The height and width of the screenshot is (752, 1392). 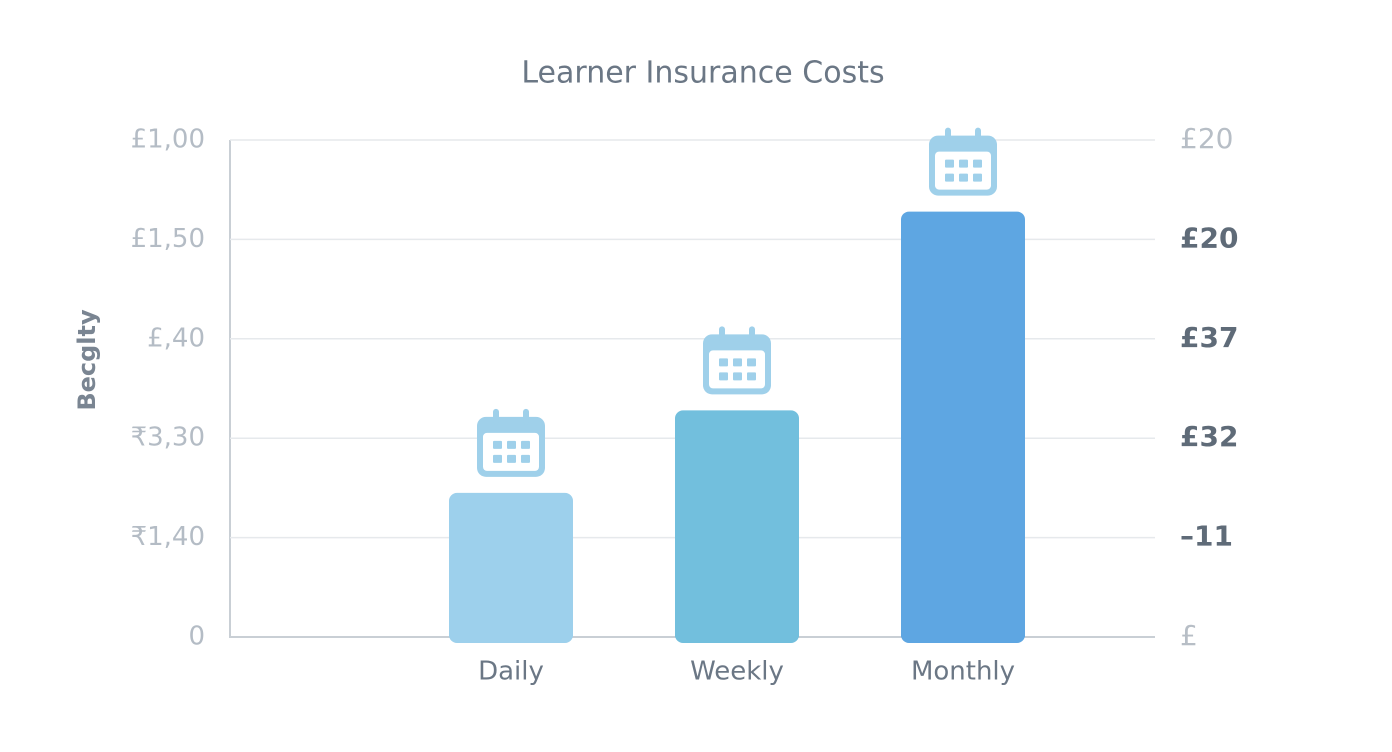 What do you see at coordinates (702, 73) in the screenshot?
I see `chart-title: Learner Insurance Costs` at bounding box center [702, 73].